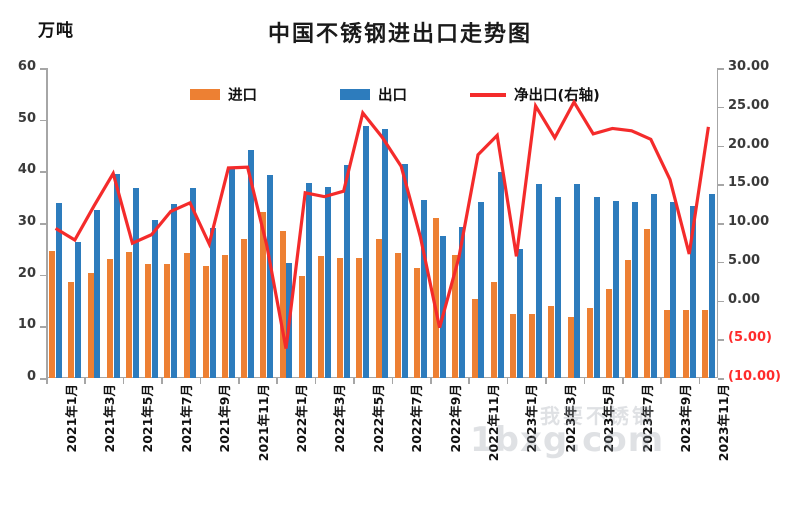 The width and height of the screenshot is (800, 511). Describe the element at coordinates (417, 418) in the screenshot. I see `x-axis-label: 2022年7月` at that location.